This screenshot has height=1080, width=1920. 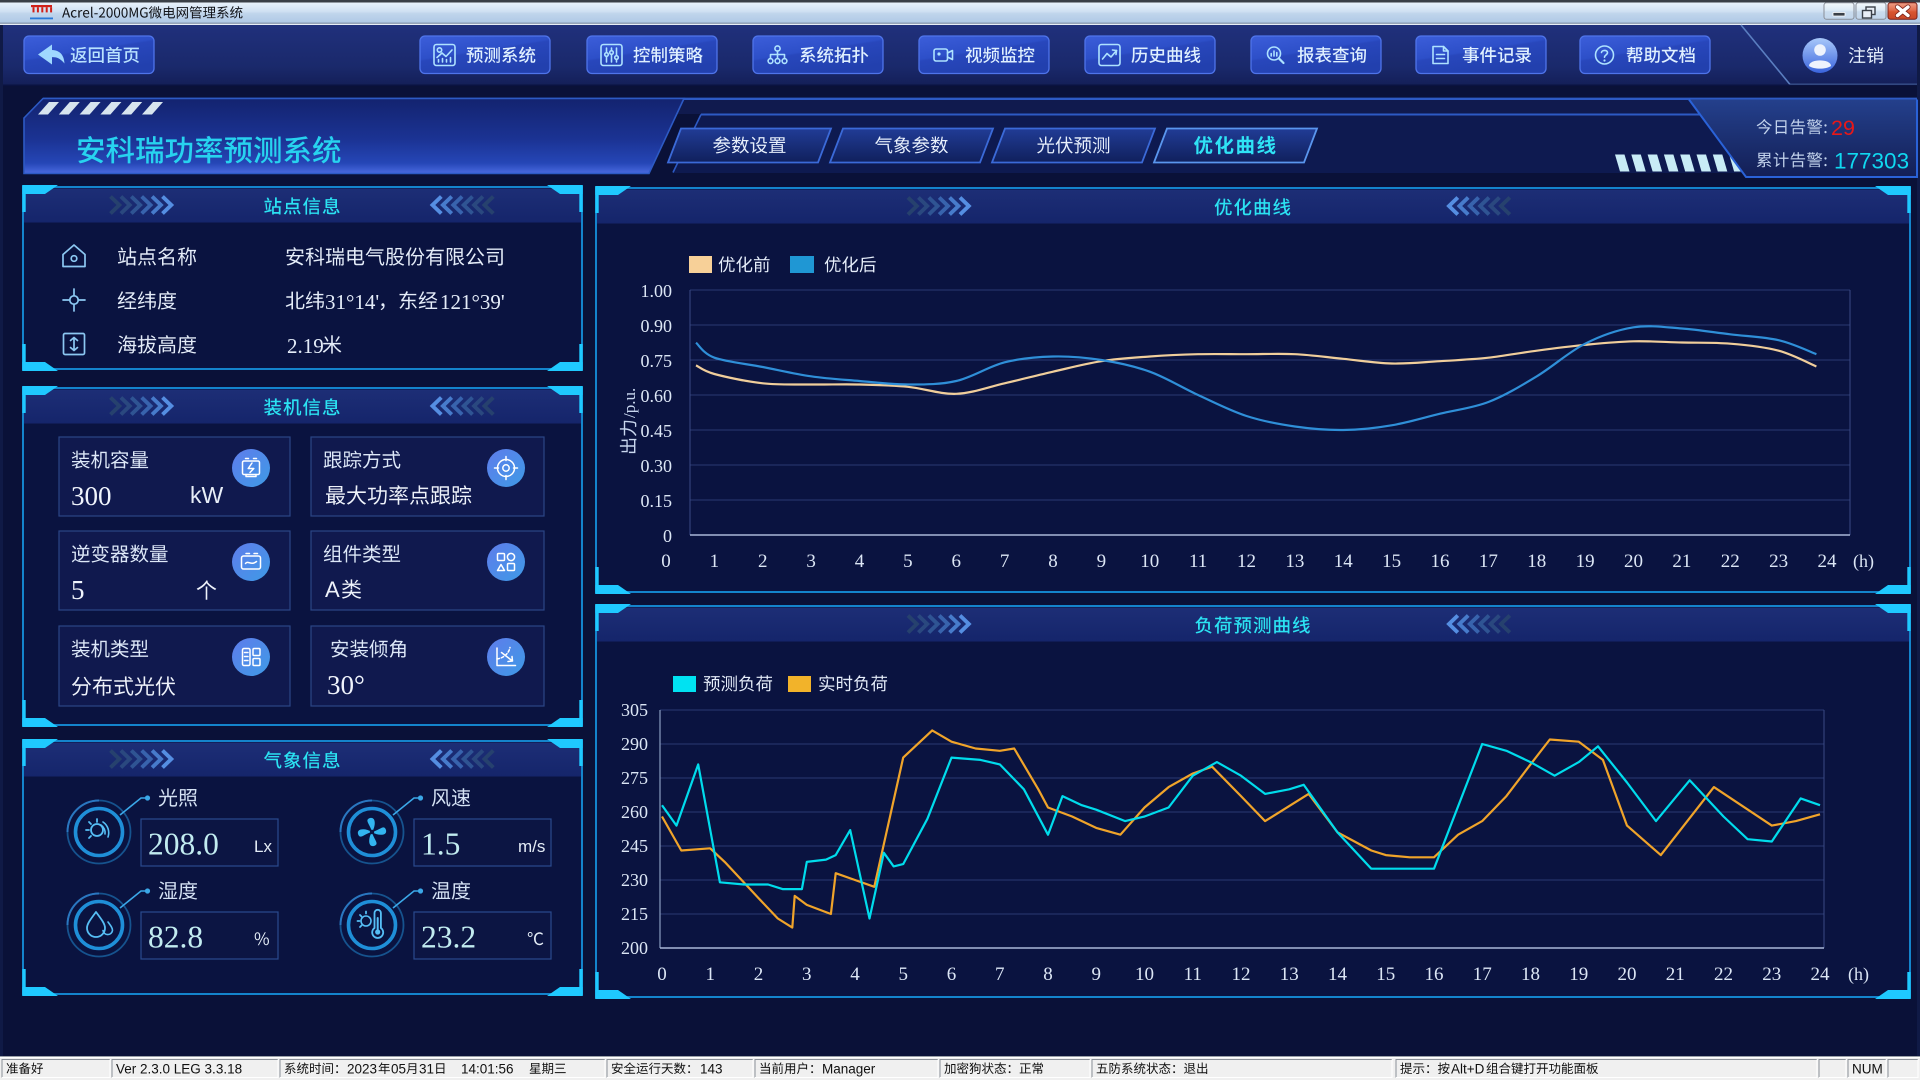 What do you see at coordinates (183, 844) in the screenshot?
I see `svg-text: 208.0` at bounding box center [183, 844].